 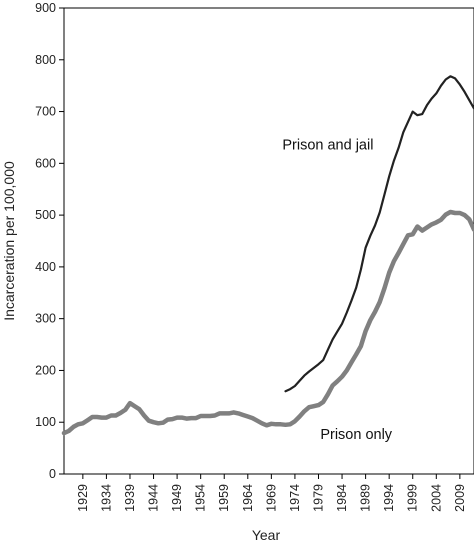 What do you see at coordinates (460, 498) in the screenshot?
I see `x-tick-label: 2009` at bounding box center [460, 498].